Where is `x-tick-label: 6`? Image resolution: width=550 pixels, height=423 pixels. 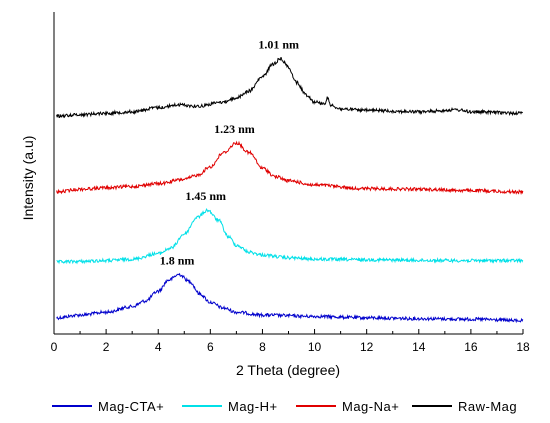
x-tick-label: 6 is located at coordinates (210, 347).